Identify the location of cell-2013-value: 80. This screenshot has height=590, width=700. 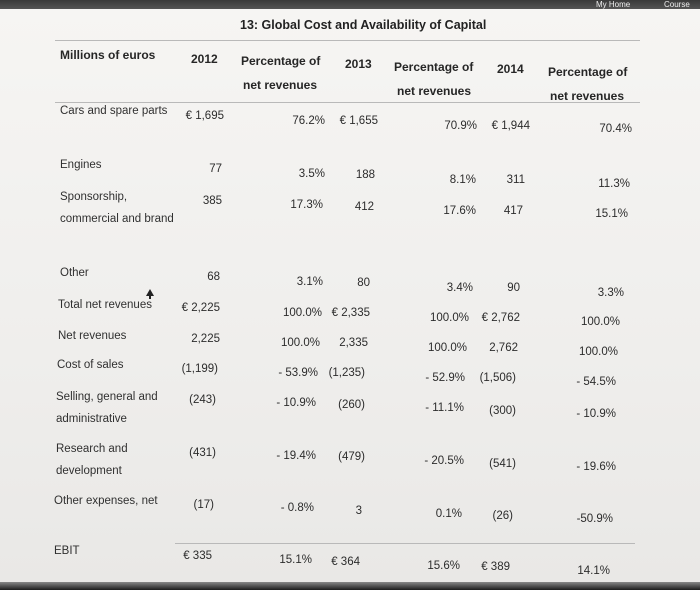
(363, 283).